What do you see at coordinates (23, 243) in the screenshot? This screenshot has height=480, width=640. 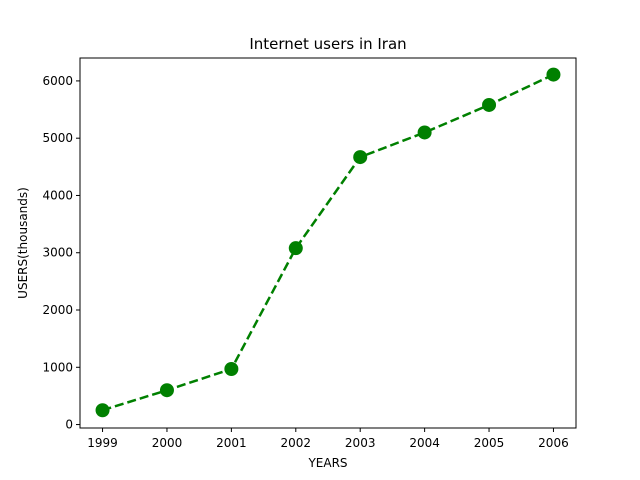 I see `y-axis-label: USERS(thousands)` at bounding box center [23, 243].